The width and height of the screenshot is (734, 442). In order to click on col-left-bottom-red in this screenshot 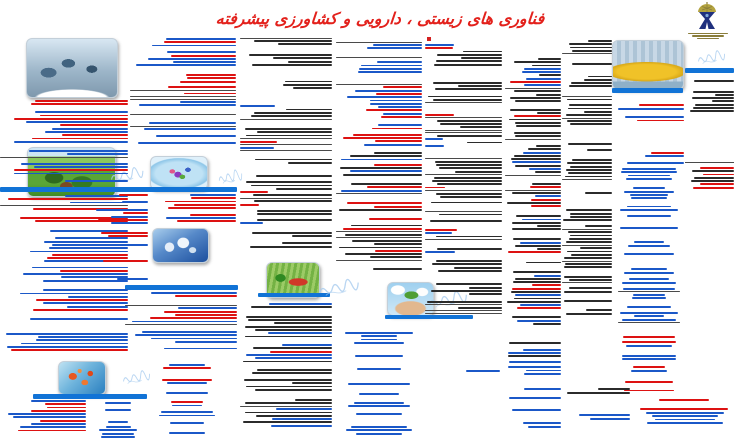, I will do `click(43, 417)`.